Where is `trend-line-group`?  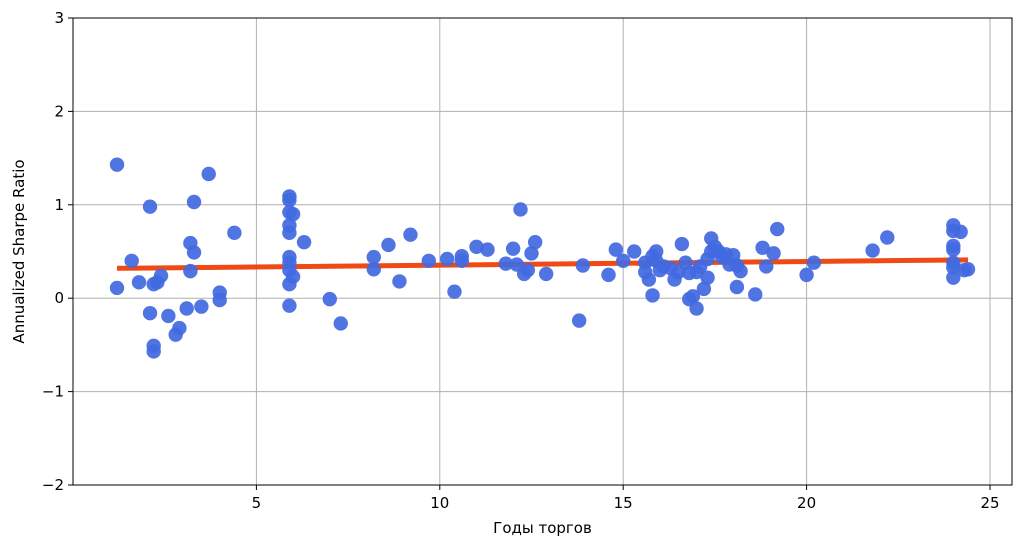
trend-line-group is located at coordinates (542, 264).